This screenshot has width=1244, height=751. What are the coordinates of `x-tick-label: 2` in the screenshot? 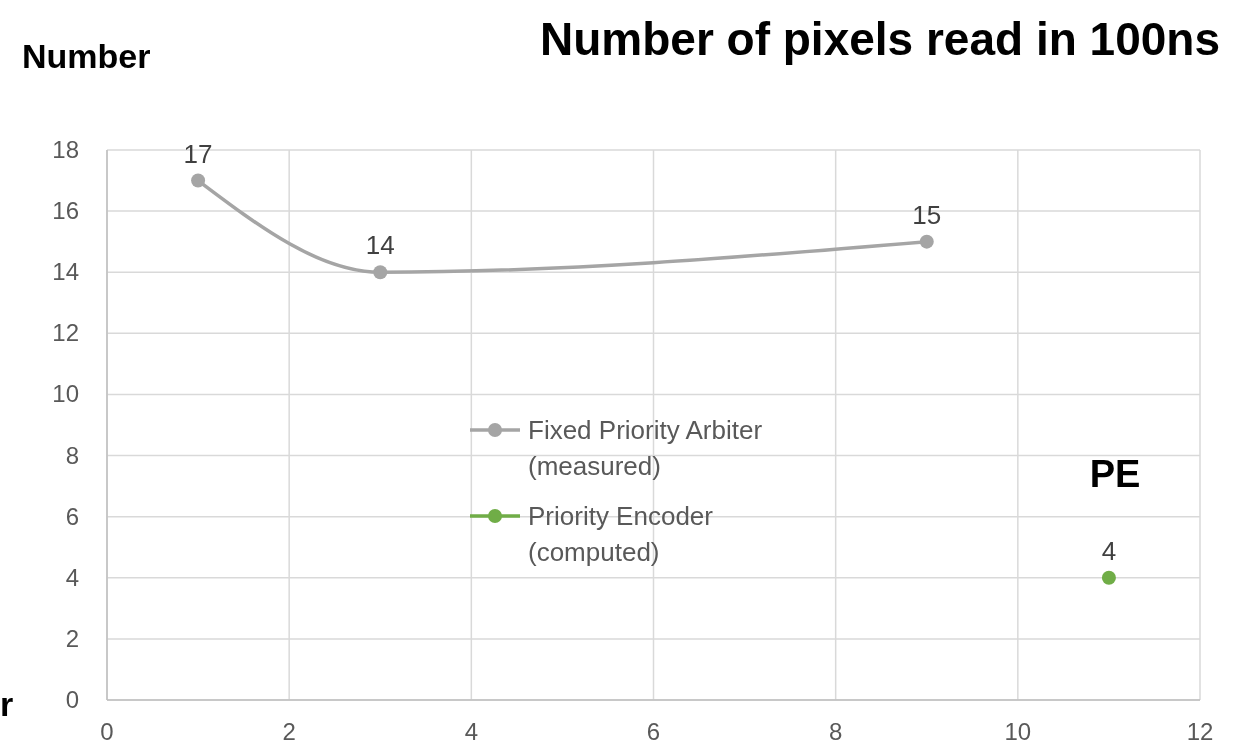 It's located at (289, 731).